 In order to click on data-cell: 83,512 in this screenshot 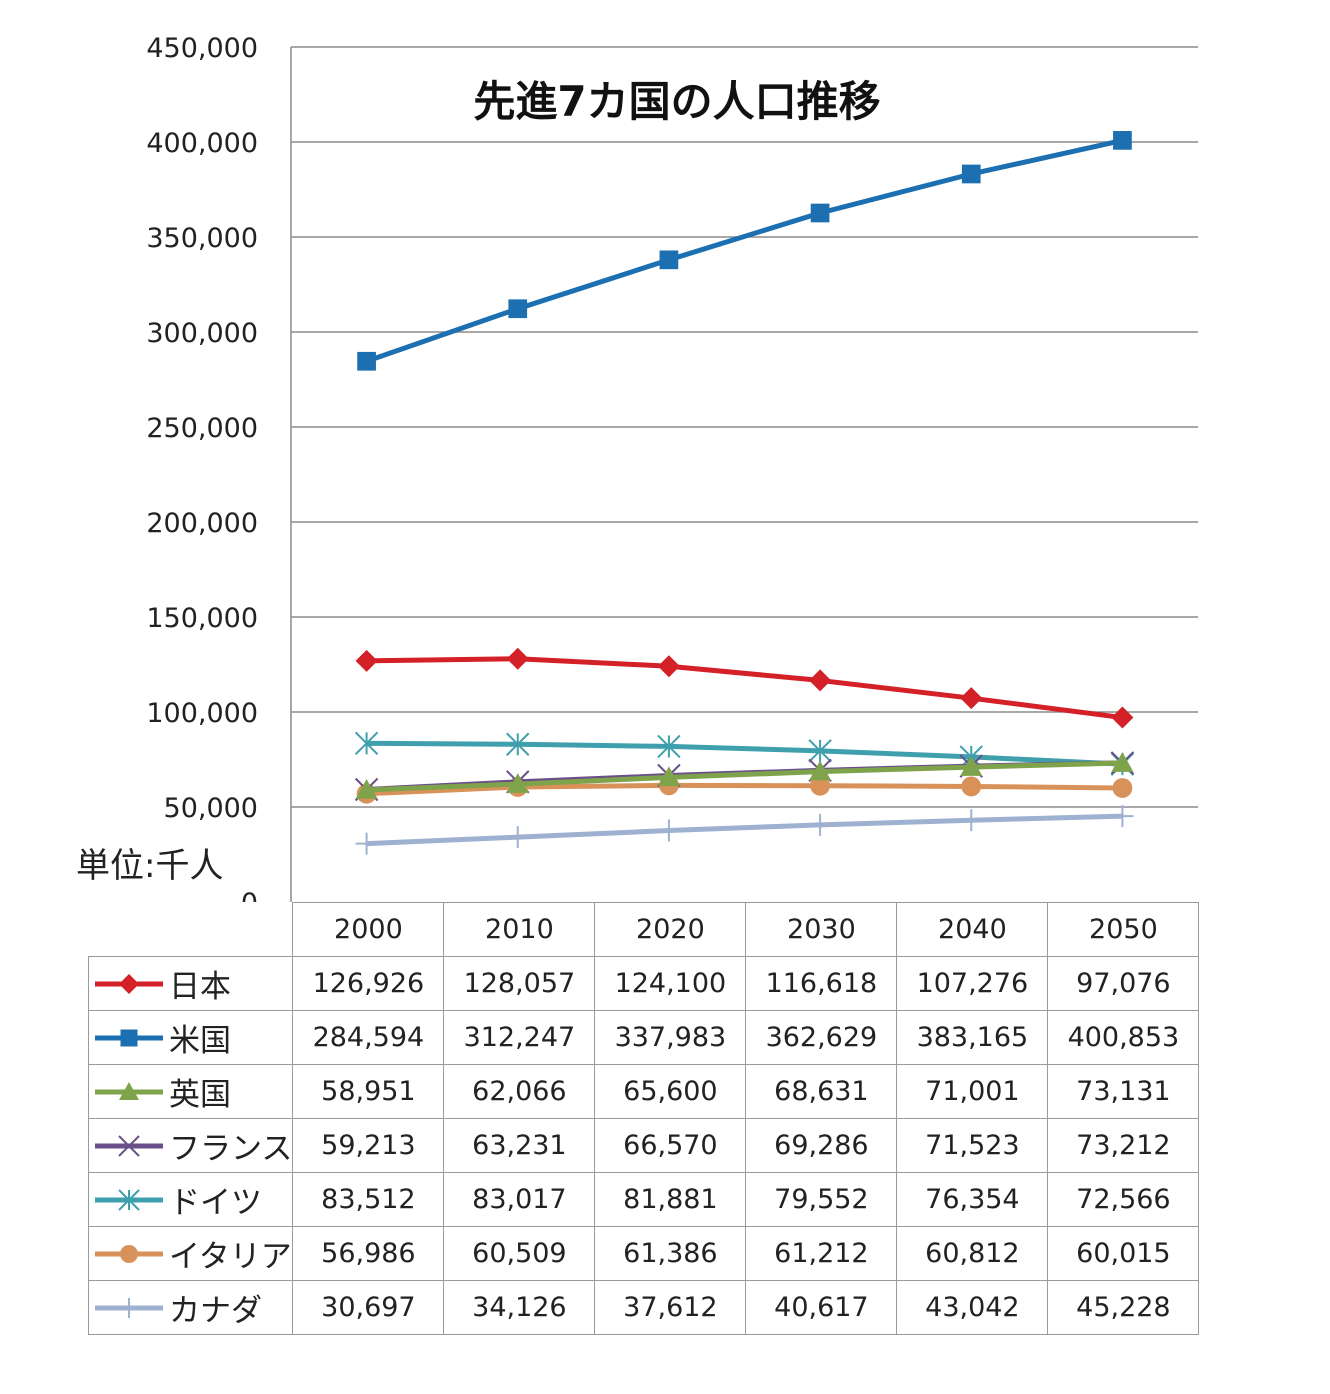, I will do `click(368, 1199)`.